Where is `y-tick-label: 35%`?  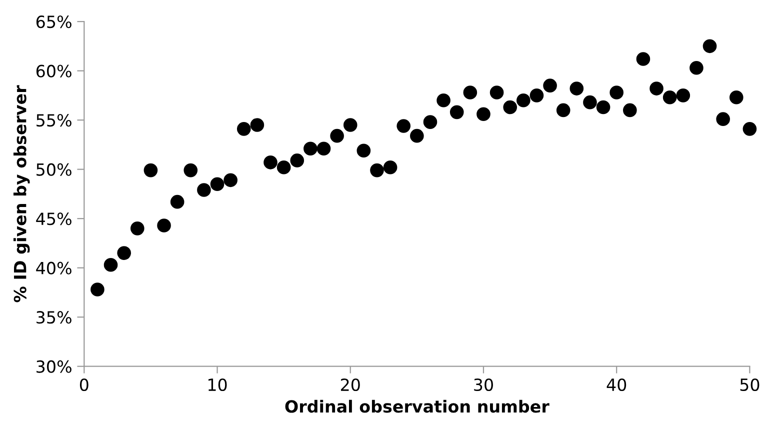
y-tick-label: 35% is located at coordinates (54, 317).